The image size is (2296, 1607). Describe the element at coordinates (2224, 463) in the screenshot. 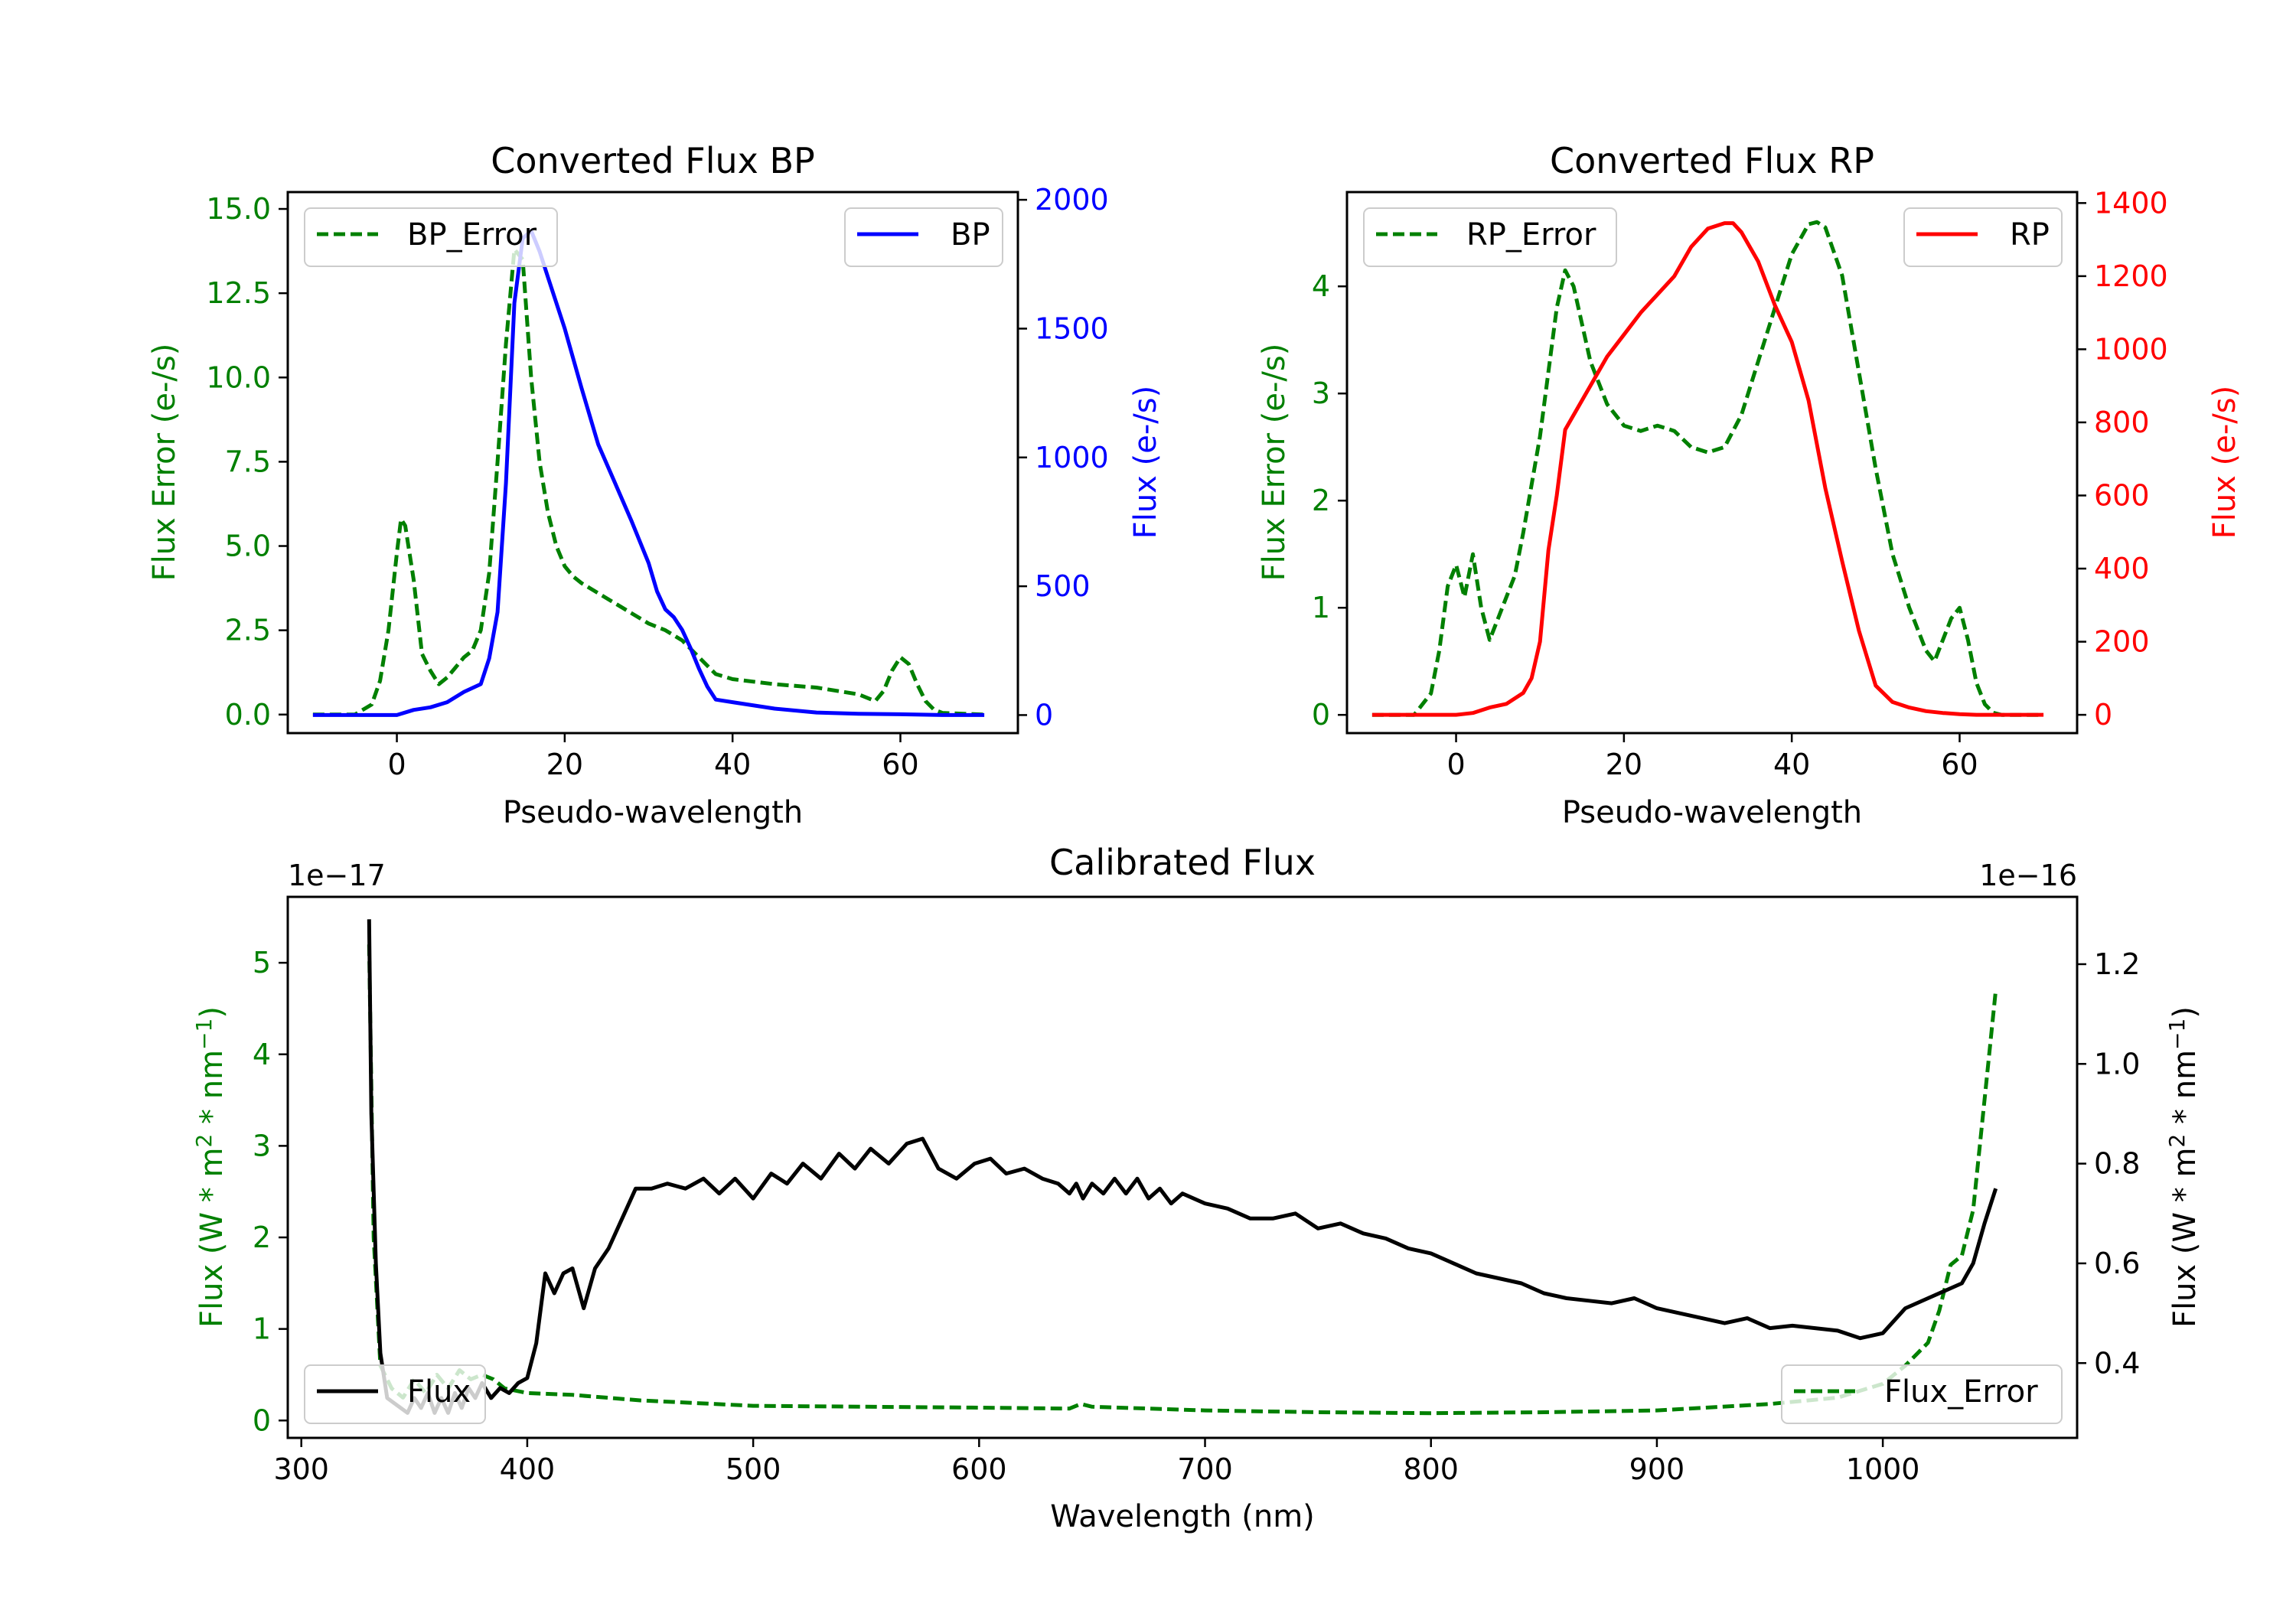

I see `rp-ylabel-right: Flux (e-/s)` at that location.